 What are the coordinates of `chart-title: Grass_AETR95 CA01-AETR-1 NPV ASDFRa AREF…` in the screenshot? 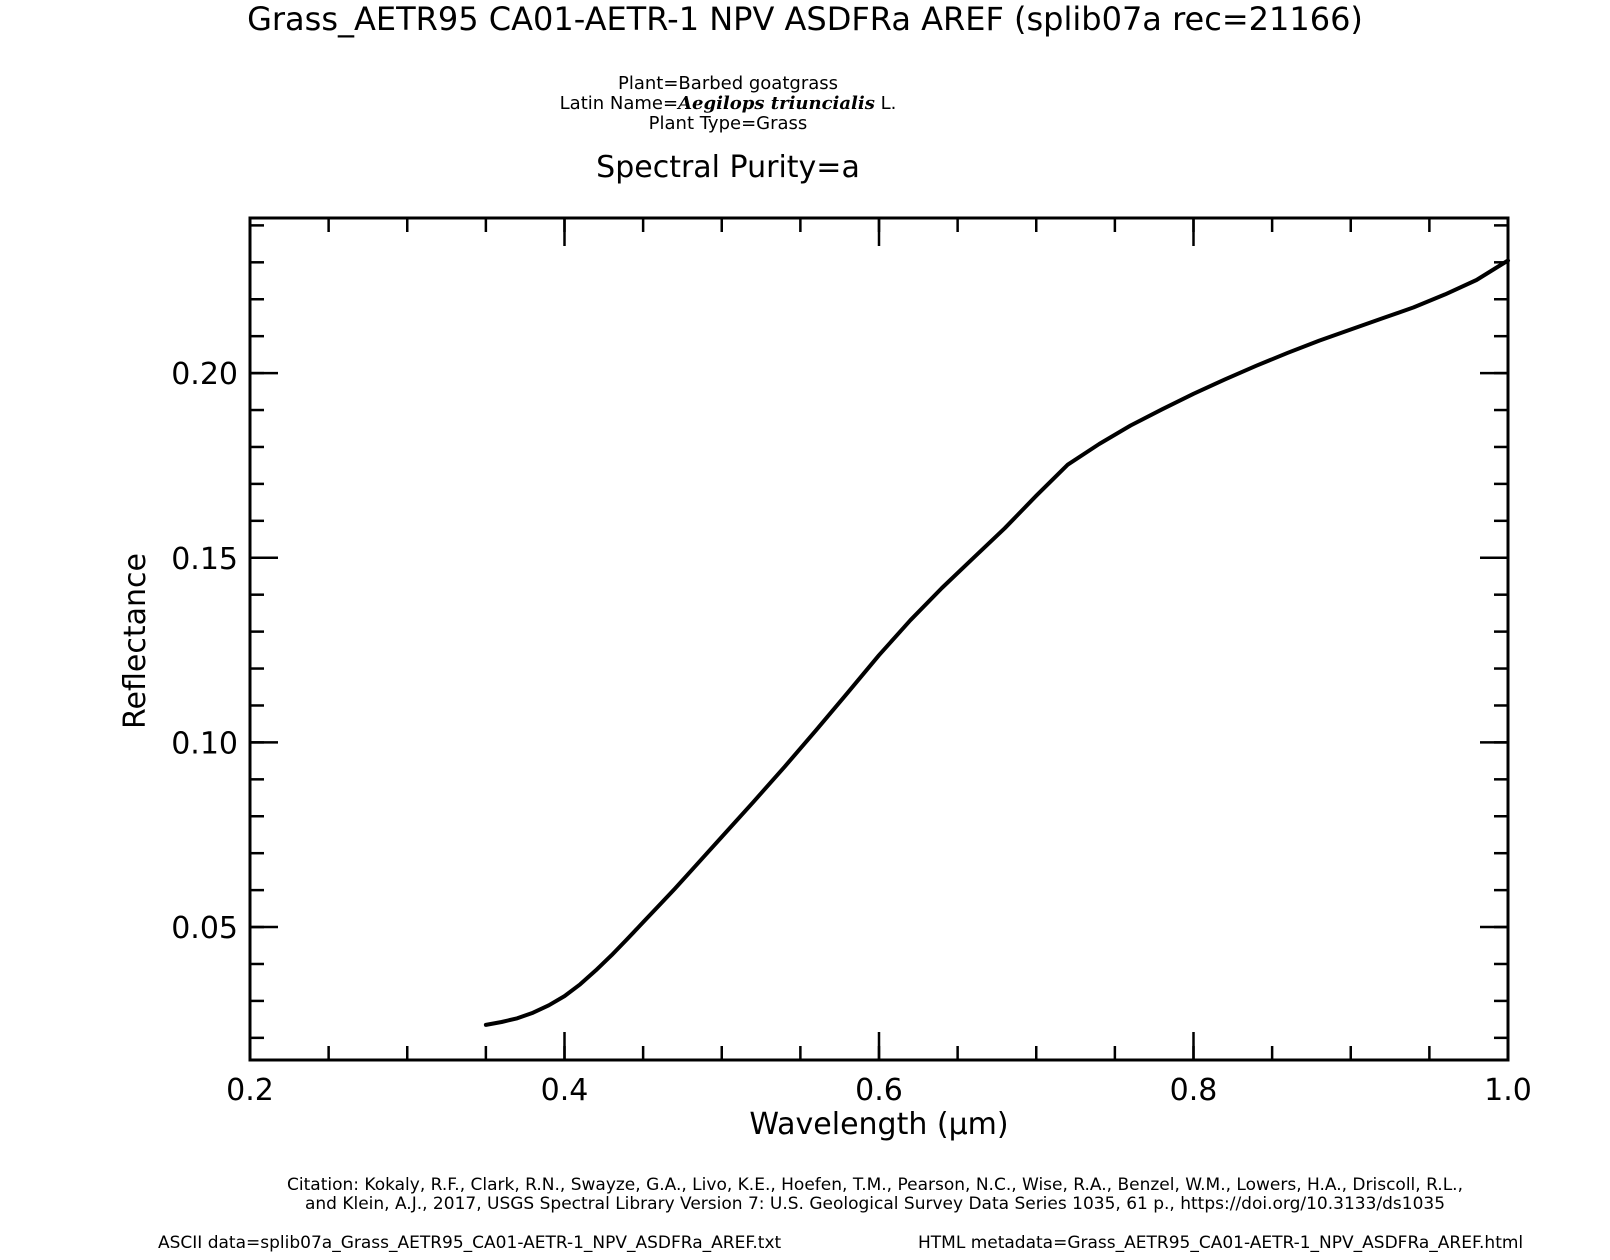 It's located at (805, 19).